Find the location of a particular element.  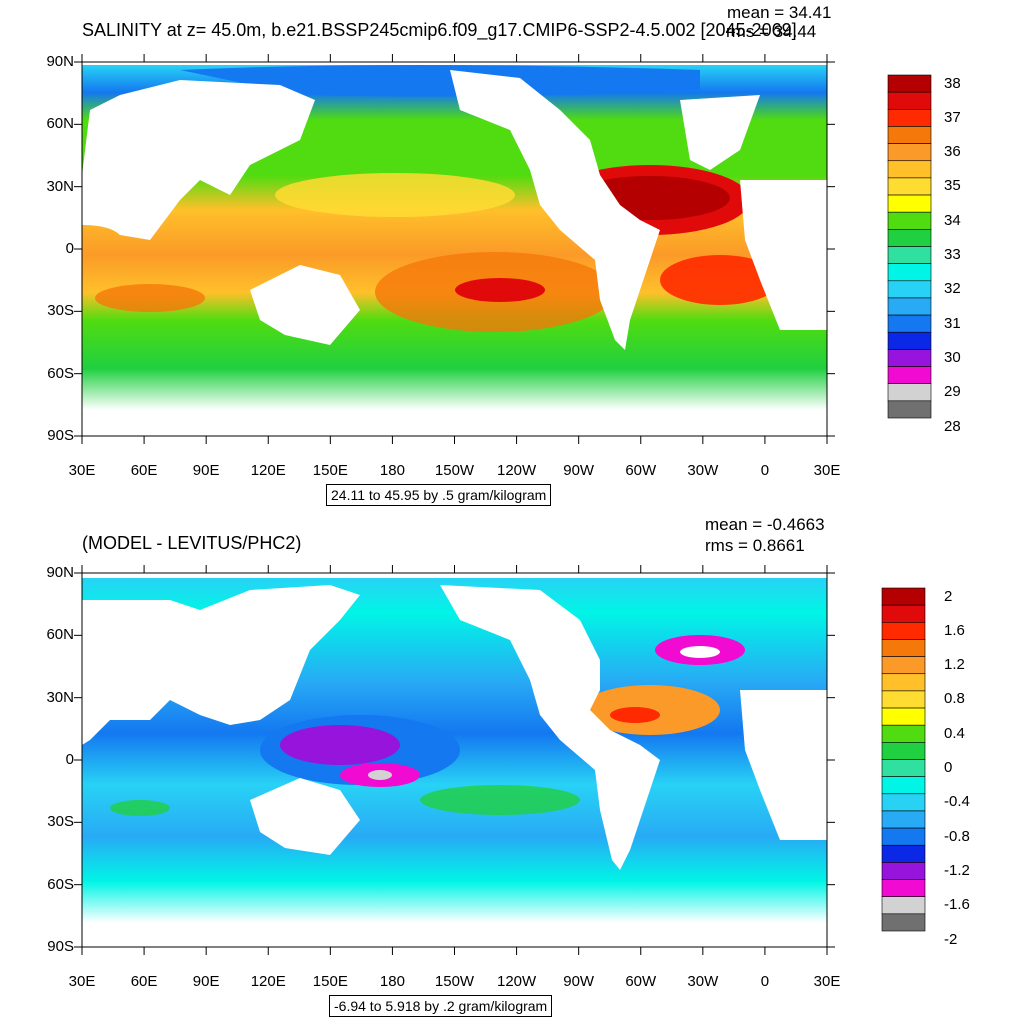

bottom-colorbar-label: 2 is located at coordinates (948, 596).